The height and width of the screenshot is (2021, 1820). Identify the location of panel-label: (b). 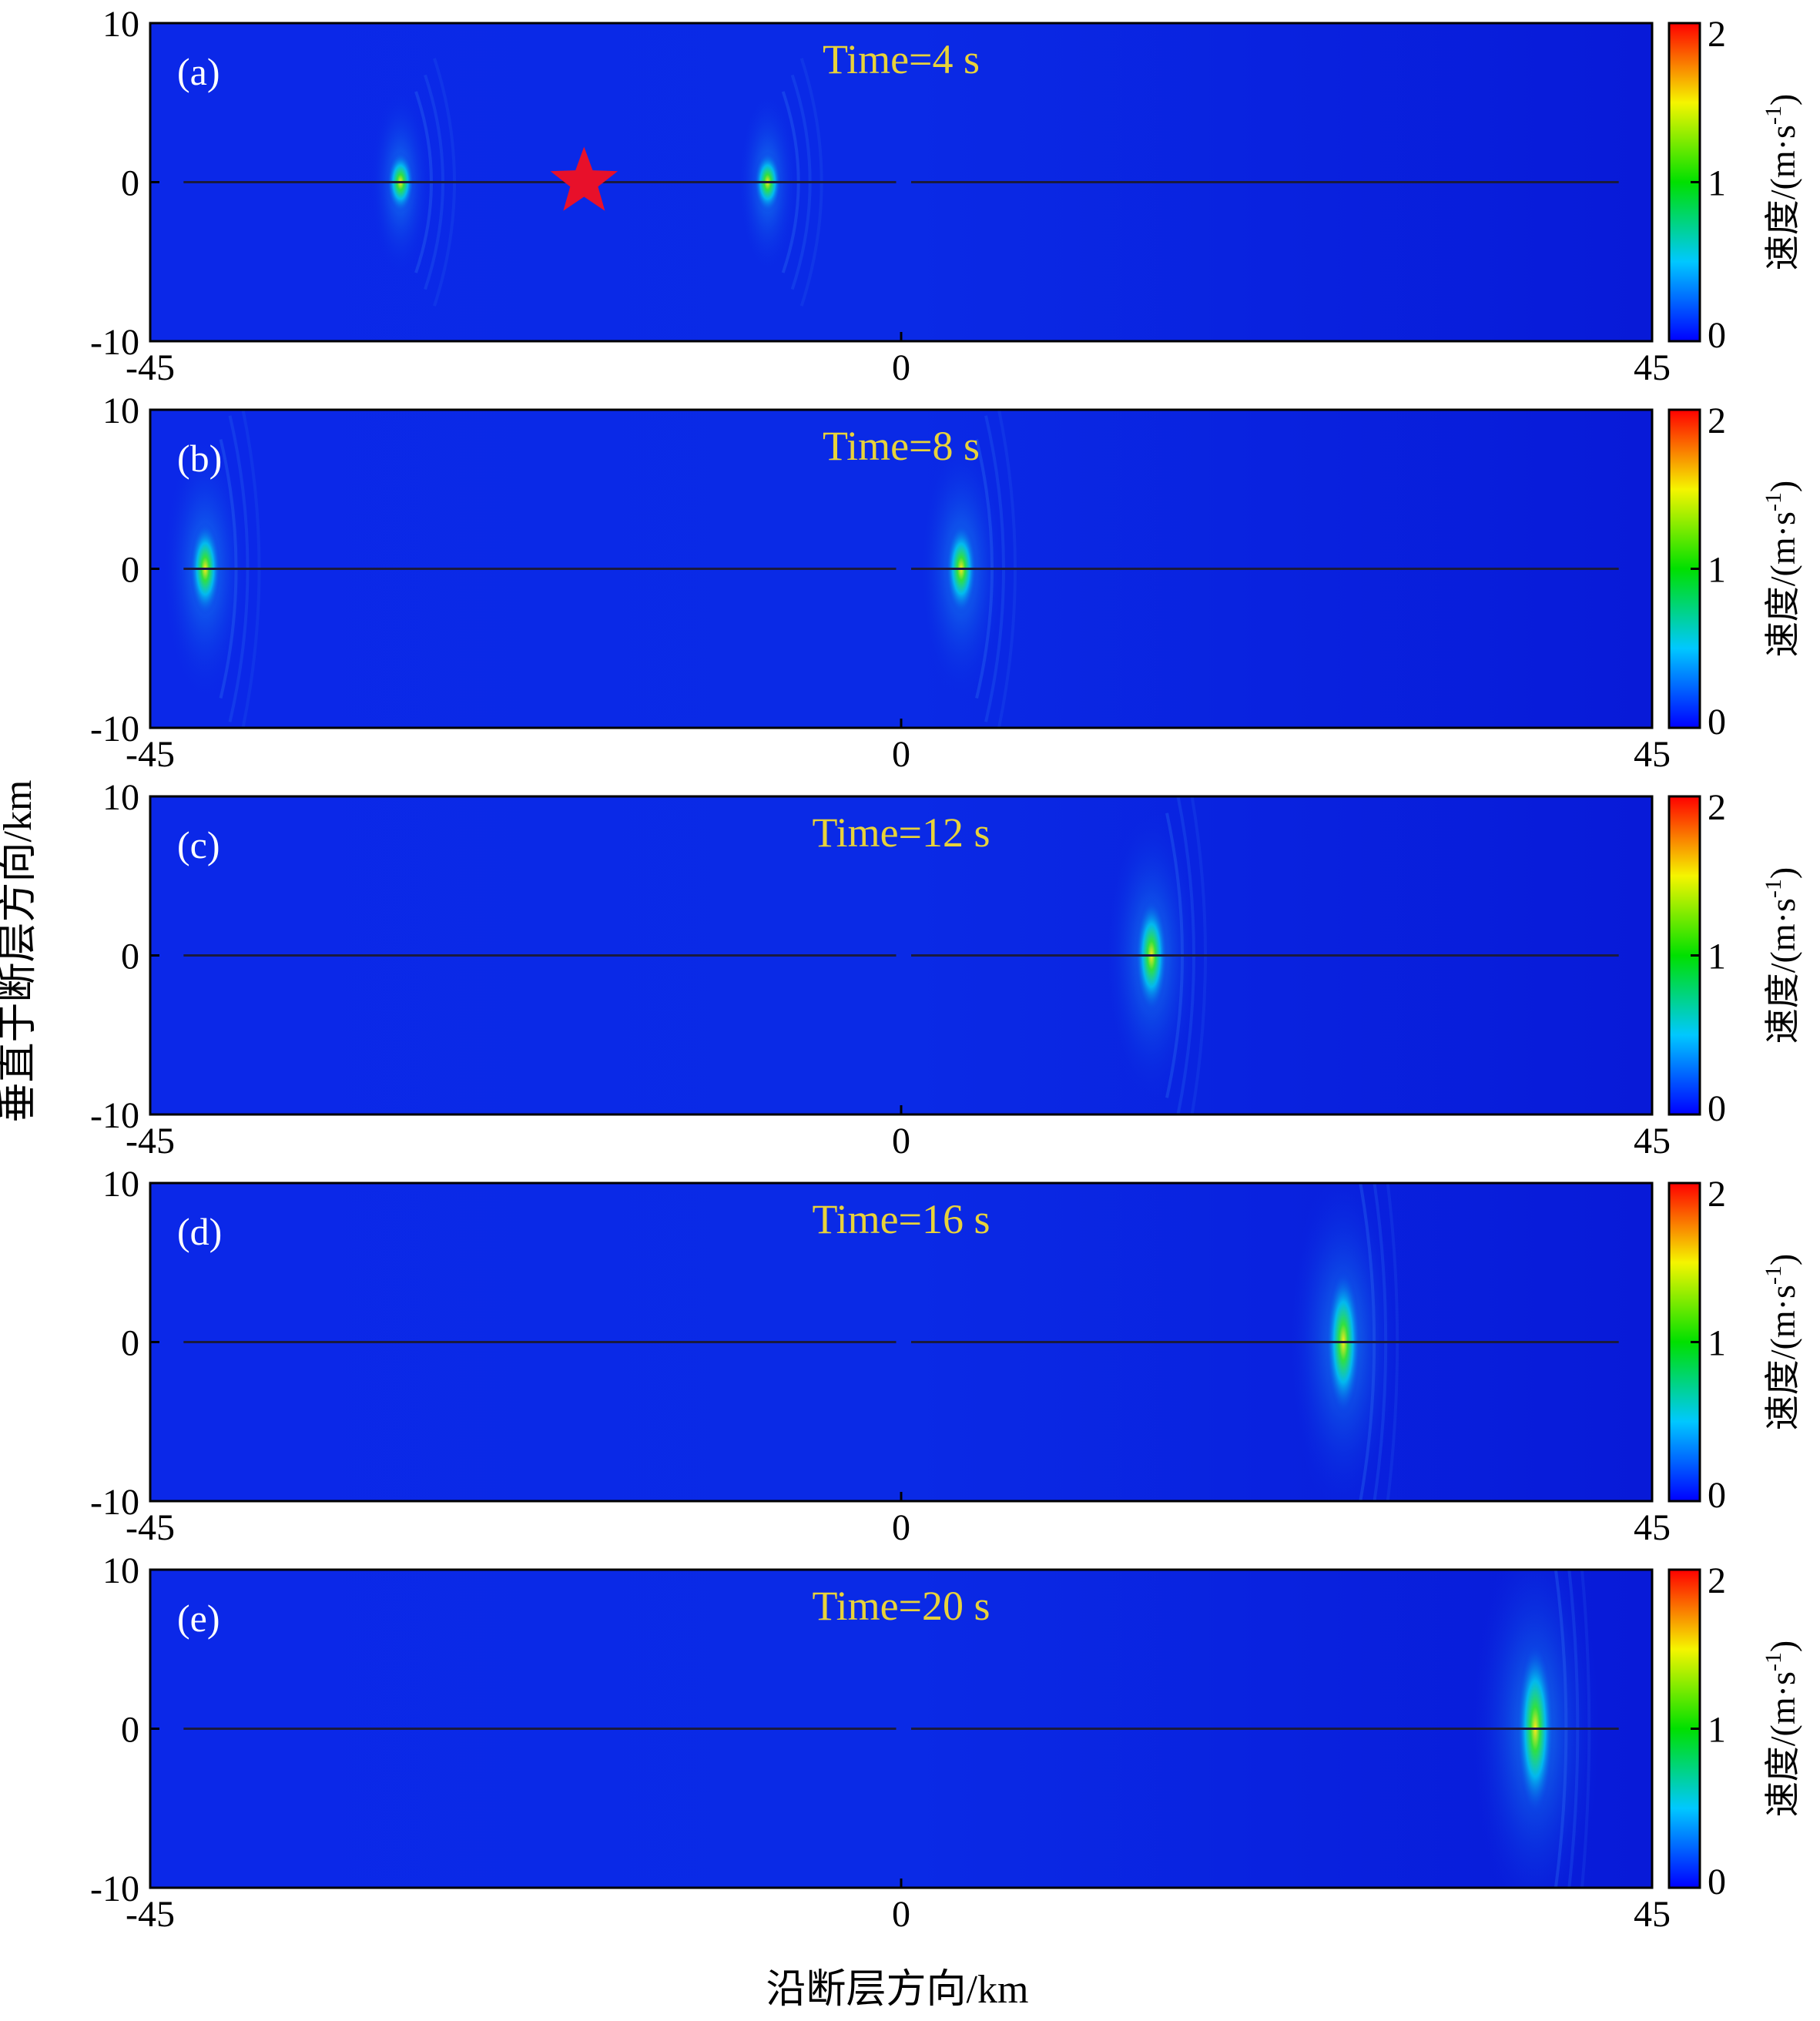
(200, 458).